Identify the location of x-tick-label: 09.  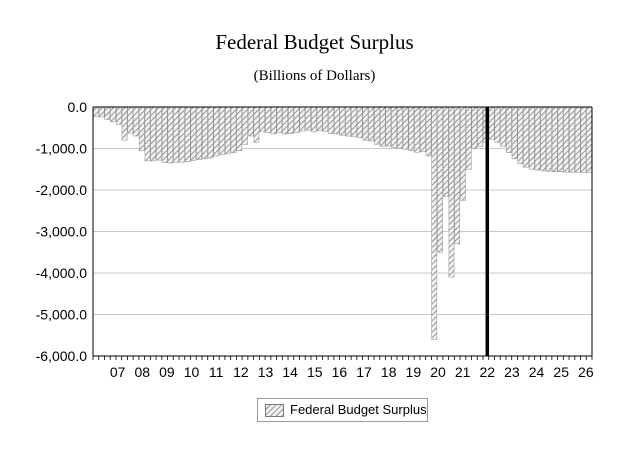
(167, 372).